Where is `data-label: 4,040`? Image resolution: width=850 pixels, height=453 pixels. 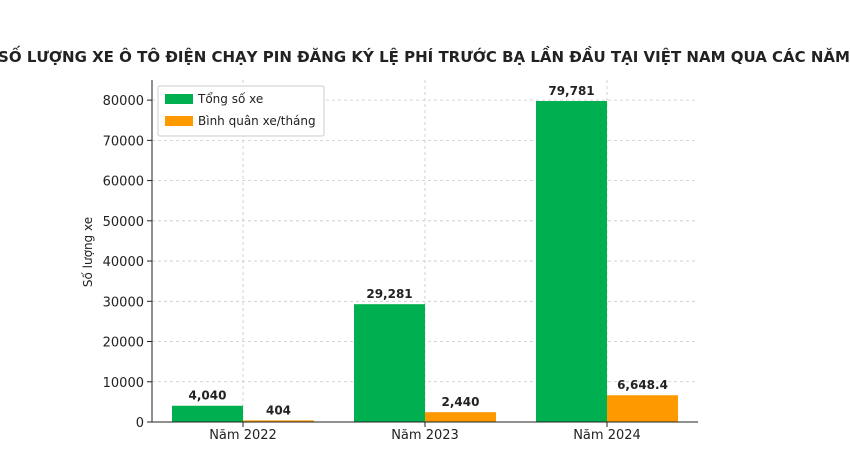 data-label: 4,040 is located at coordinates (208, 396).